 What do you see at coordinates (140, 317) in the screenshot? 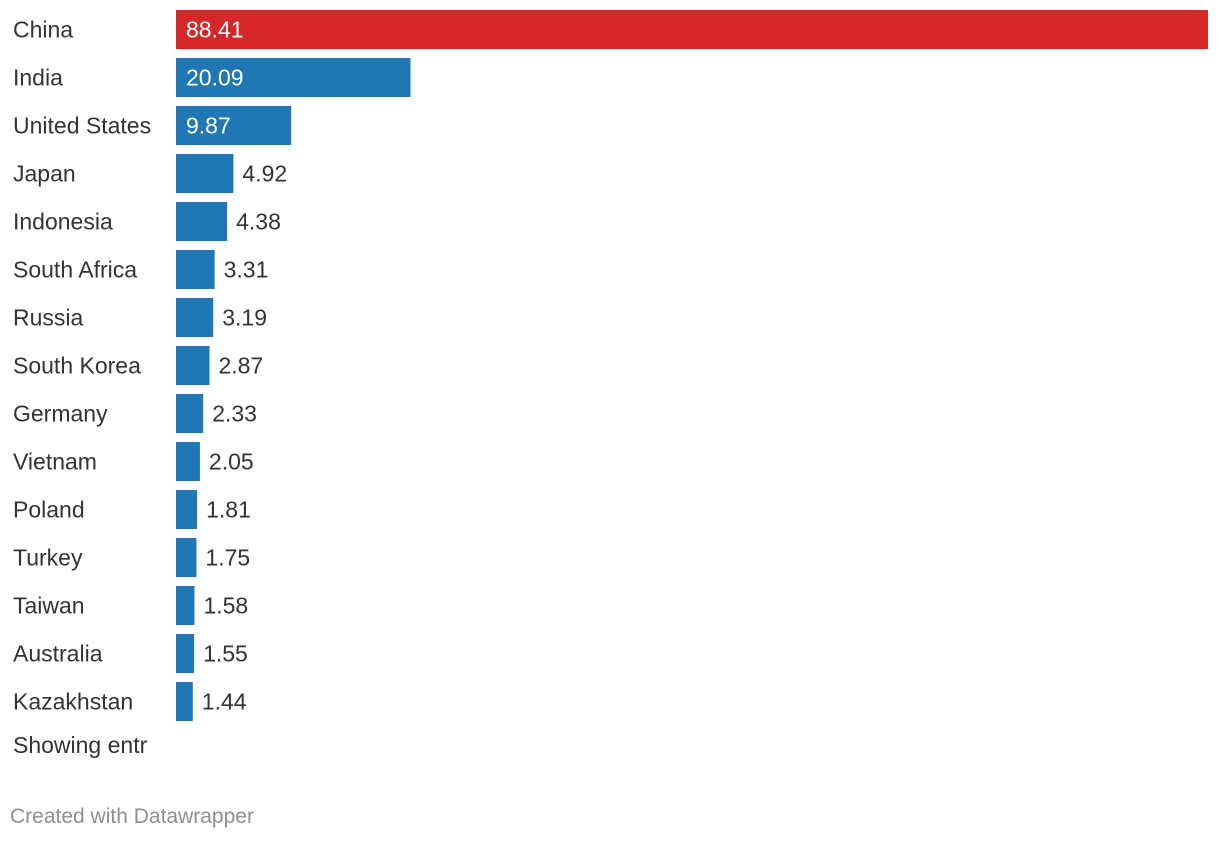
I see `bar-row-russia: Russia 3.19` at bounding box center [140, 317].